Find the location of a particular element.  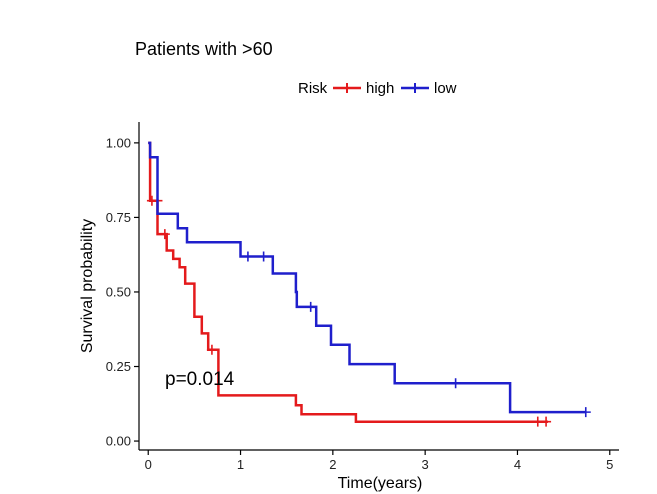

chart-title: Patients with >60 is located at coordinates (204, 49).